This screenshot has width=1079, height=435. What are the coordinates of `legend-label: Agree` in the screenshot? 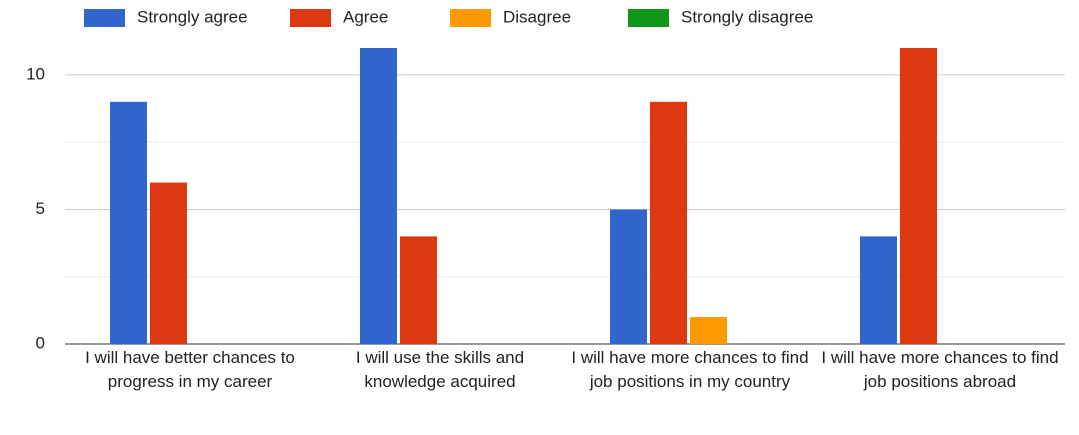 It's located at (365, 16).